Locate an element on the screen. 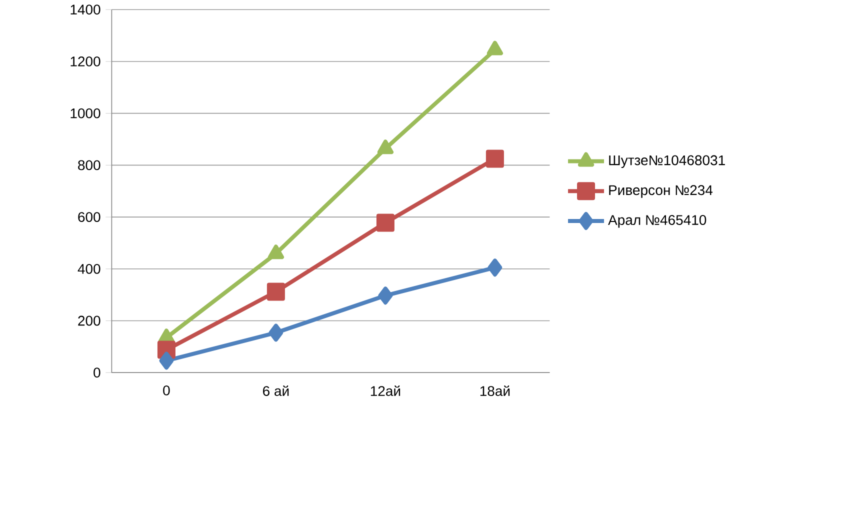 Image resolution: width=852 pixels, height=528 pixels. legend-label: Шутзе№10468031 is located at coordinates (667, 161).